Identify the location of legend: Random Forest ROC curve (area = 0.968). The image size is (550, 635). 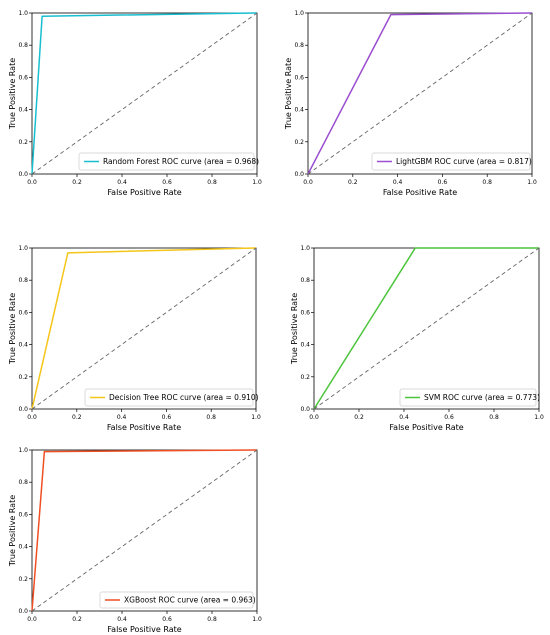
(168, 161).